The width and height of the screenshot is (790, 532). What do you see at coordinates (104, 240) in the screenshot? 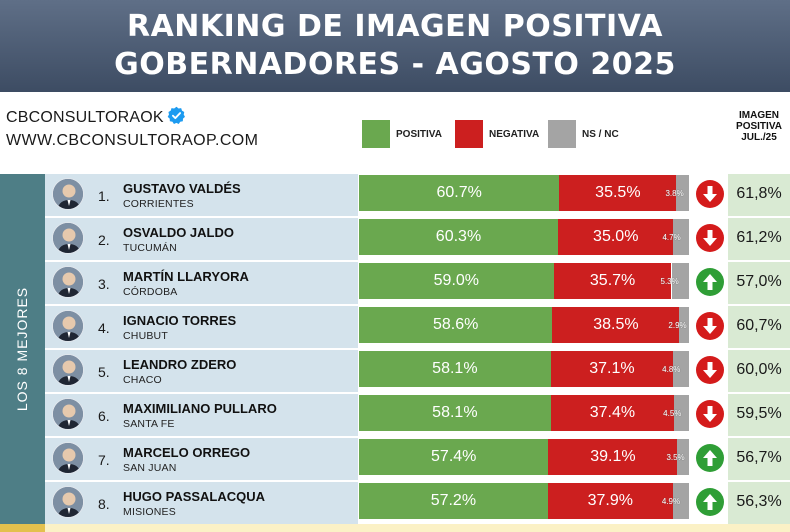
I see `rank-number: 2.` at bounding box center [104, 240].